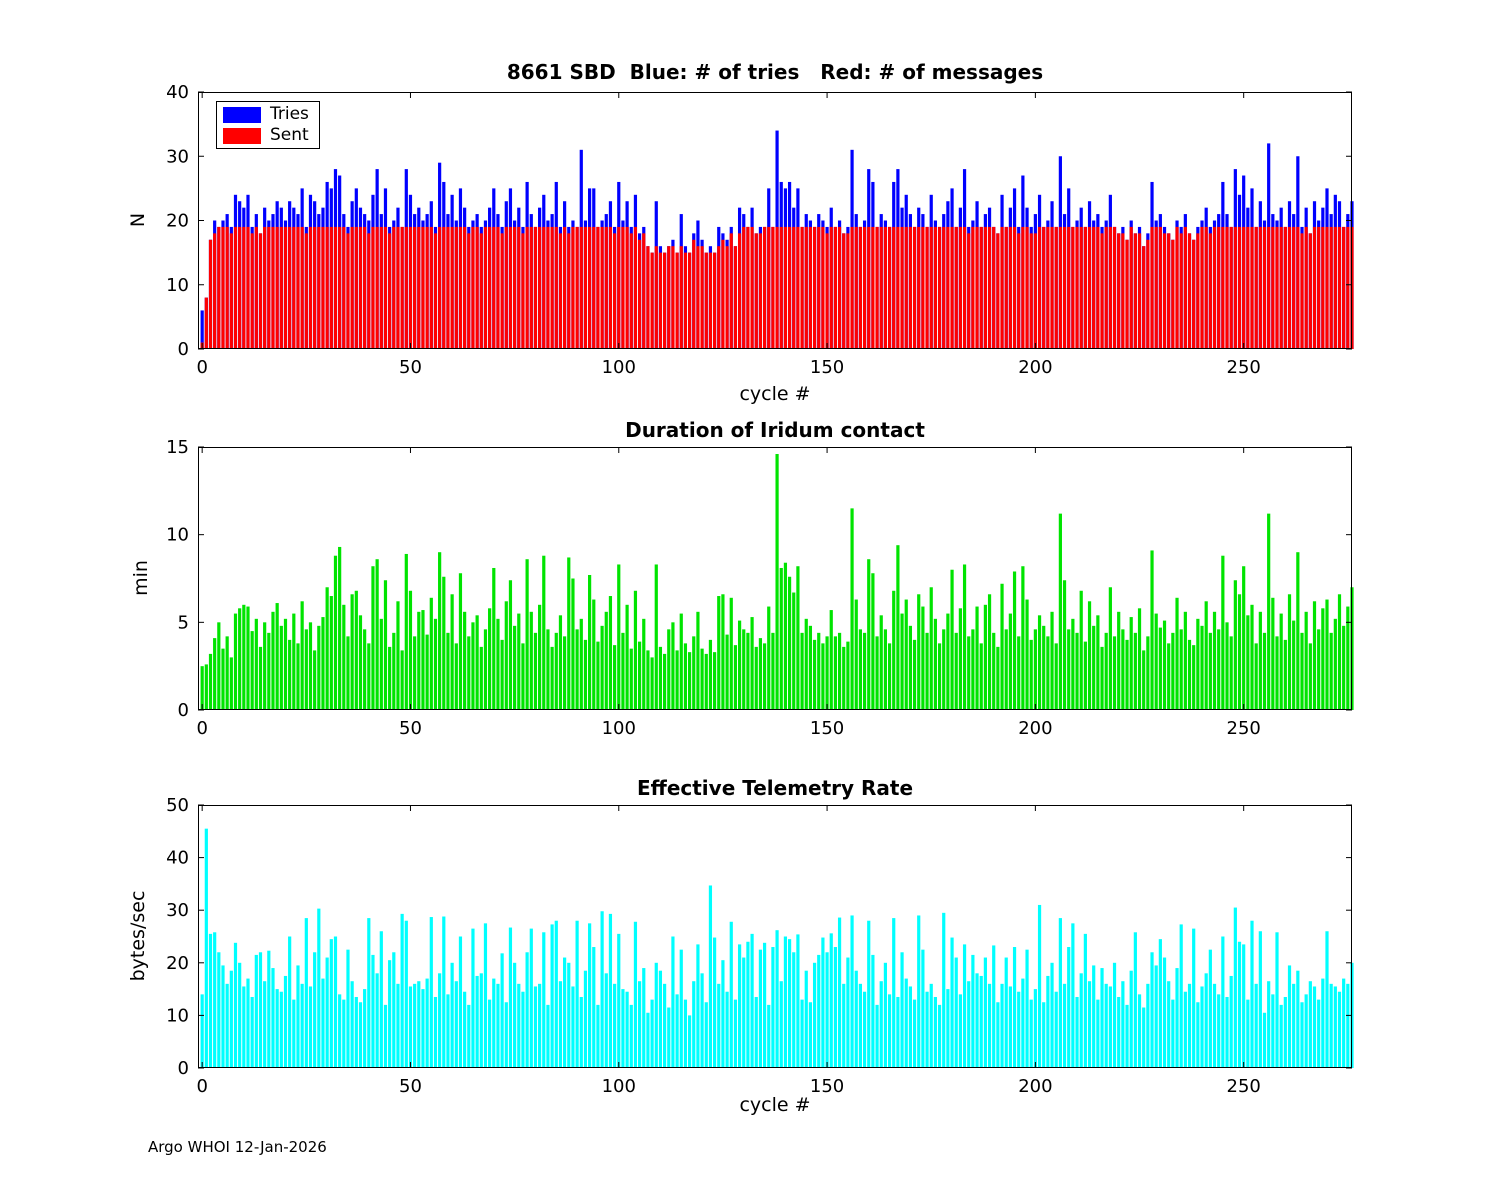 This screenshot has width=1500, height=1200. I want to click on legend-label-tries: Tries, so click(289, 114).